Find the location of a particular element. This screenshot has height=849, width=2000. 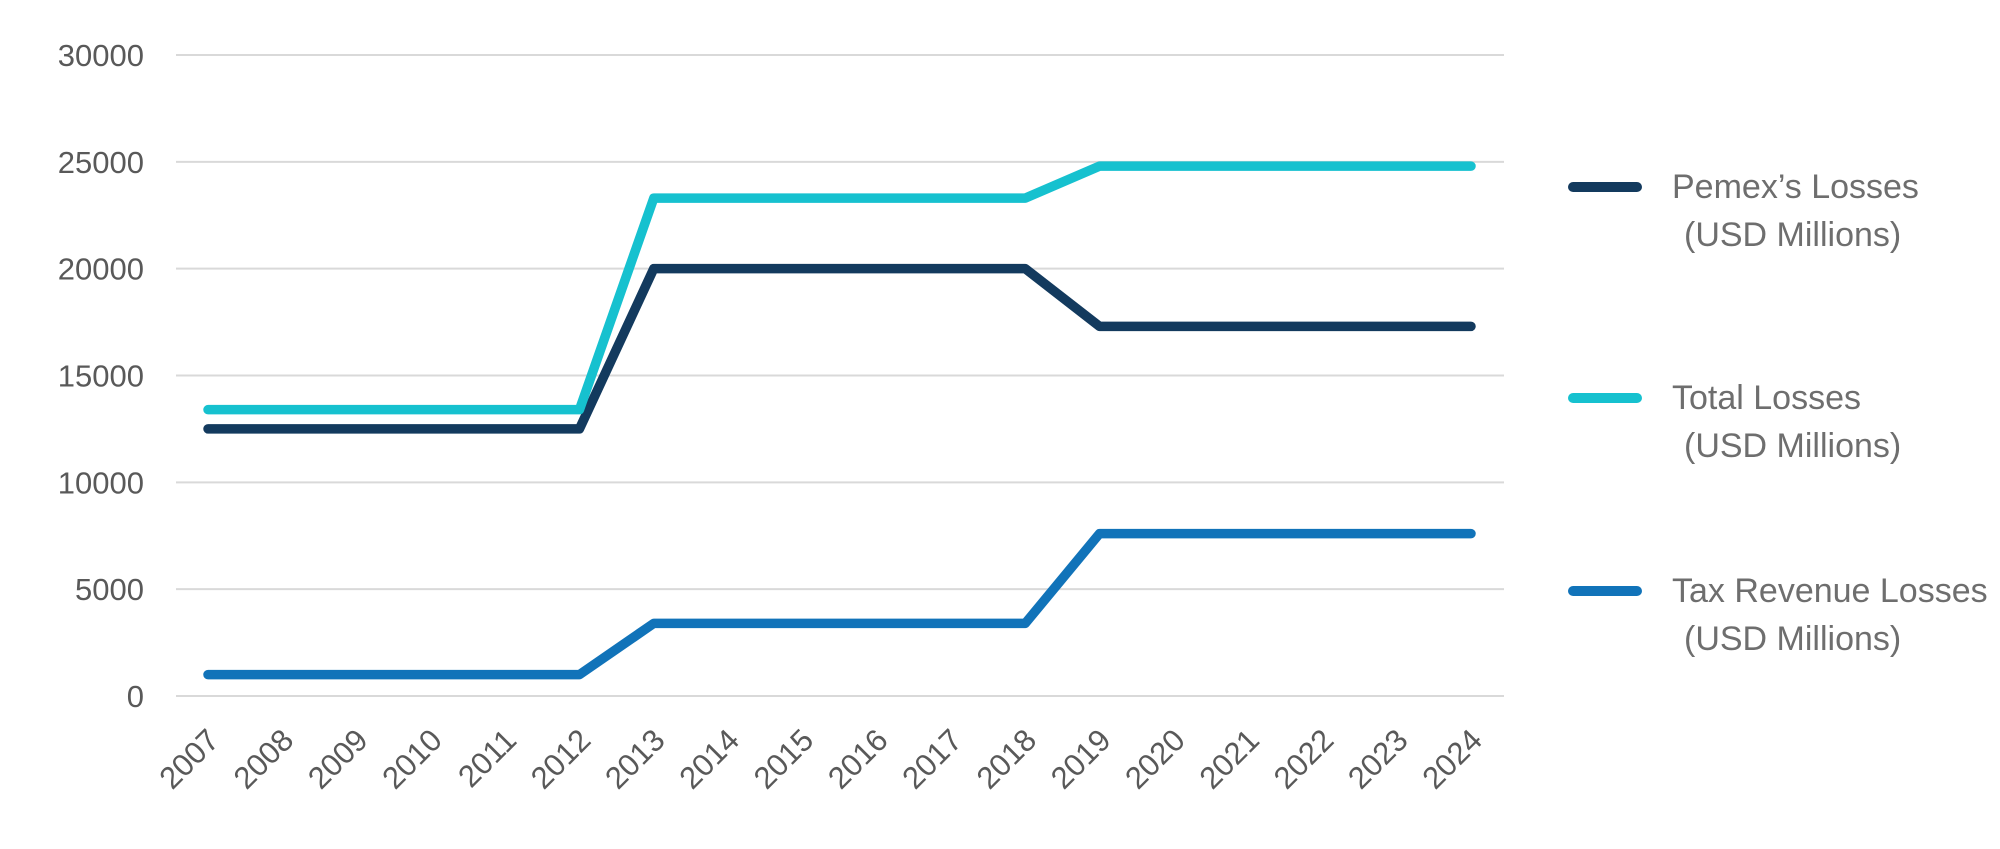

legend-label-pemex-losses: Pemex’s Losses is located at coordinates (1795, 187).